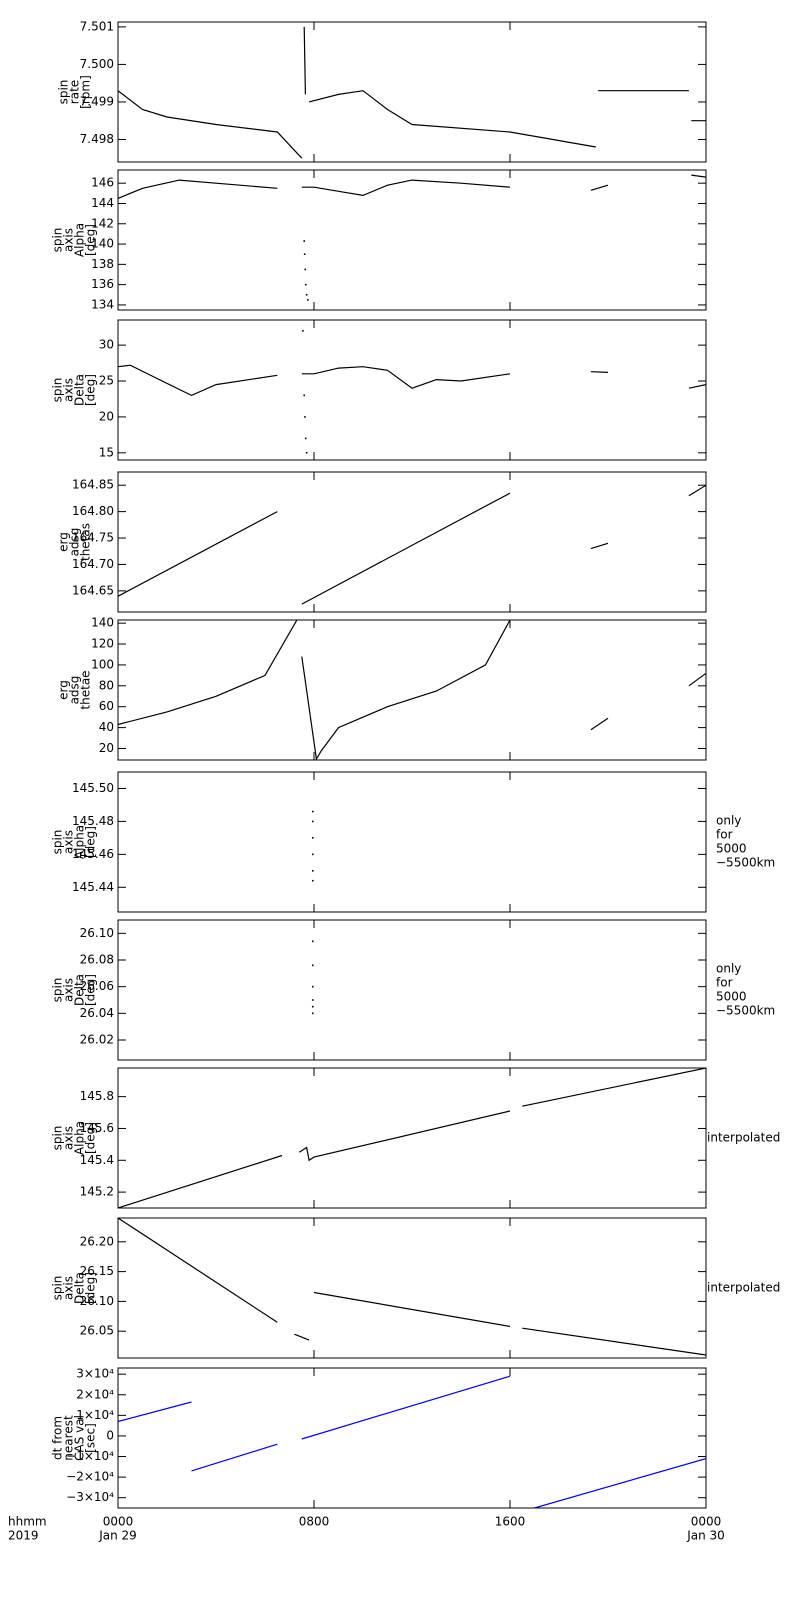  I want to click on y-tick-label: −1×10⁴, so click(90, 1456).